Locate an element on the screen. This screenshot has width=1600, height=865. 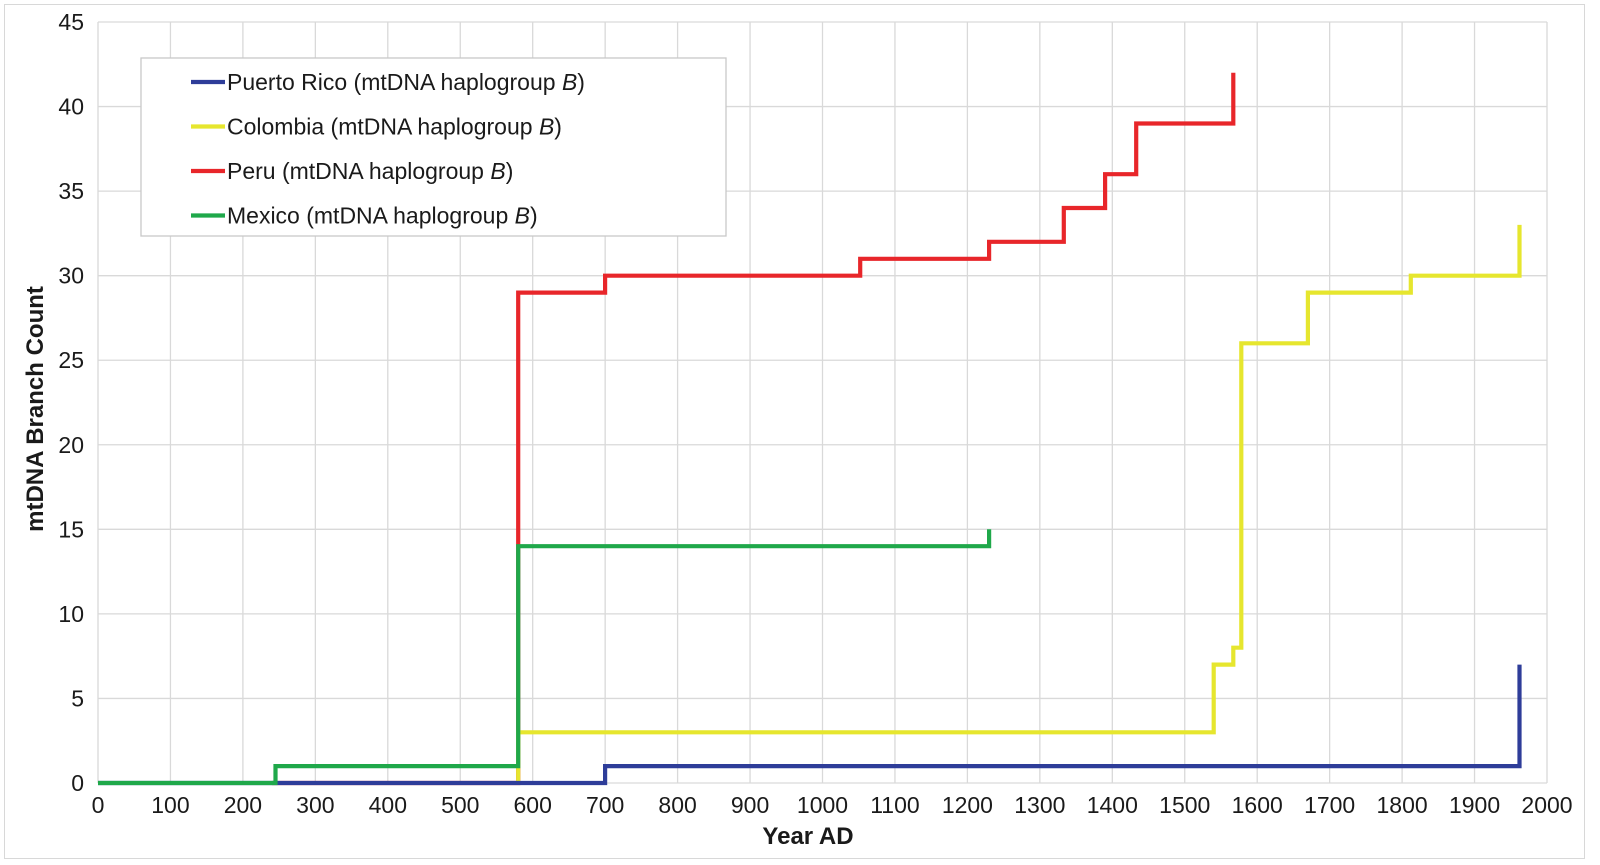
y-axis-title: mtDNA Branch Count is located at coordinates (35, 409).